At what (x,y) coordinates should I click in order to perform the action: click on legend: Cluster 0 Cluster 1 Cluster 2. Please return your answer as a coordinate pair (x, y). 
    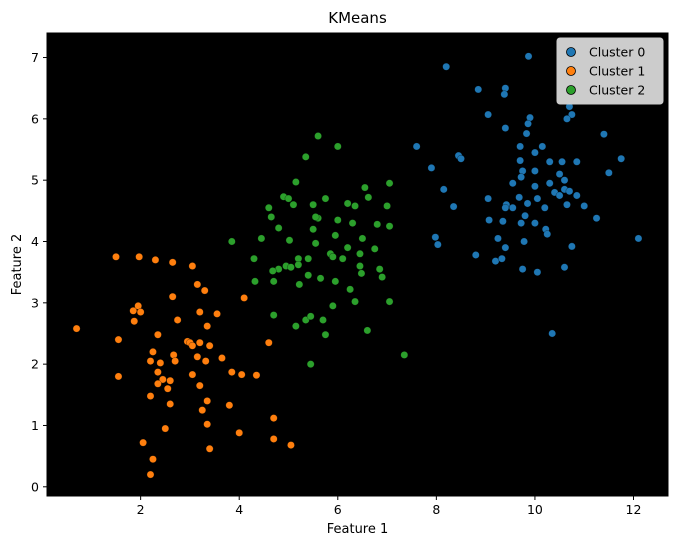
    Looking at the image, I should click on (610, 71).